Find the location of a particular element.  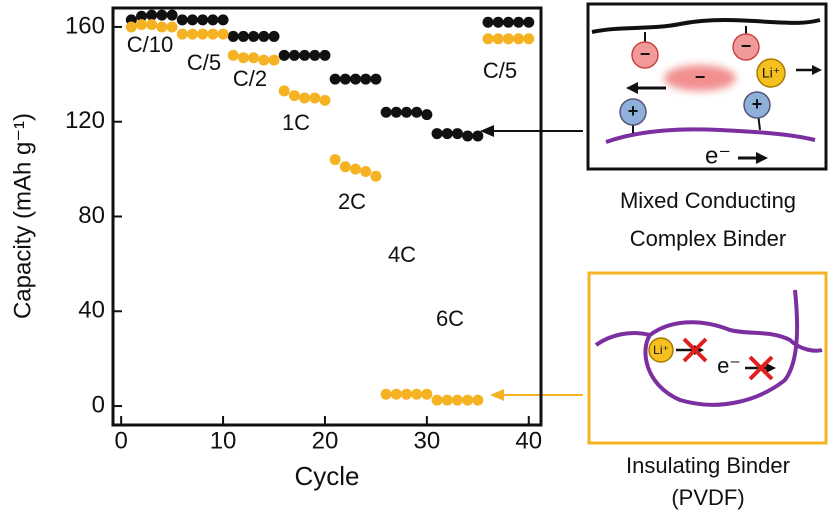

y-axis-label: Capacity (mAh g⁻¹) is located at coordinates (22, 216).